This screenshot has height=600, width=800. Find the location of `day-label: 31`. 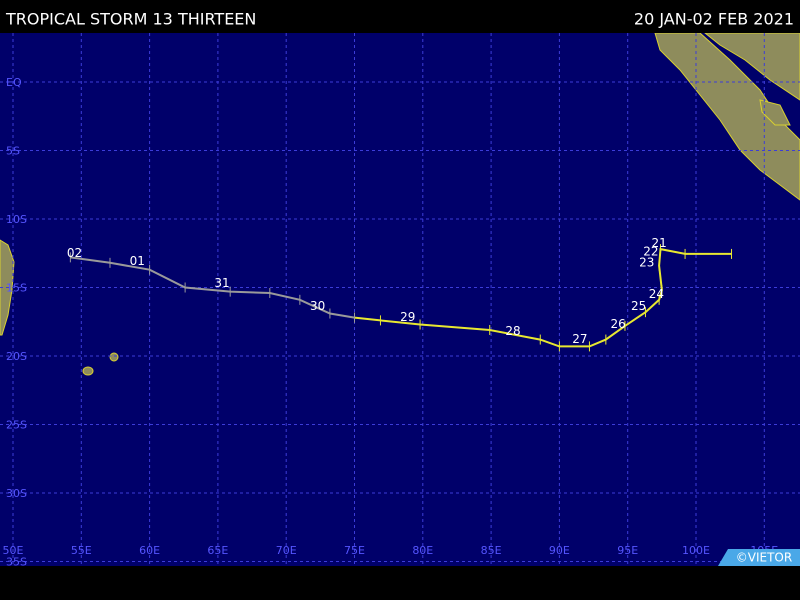

day-label: 31 is located at coordinates (221, 283).